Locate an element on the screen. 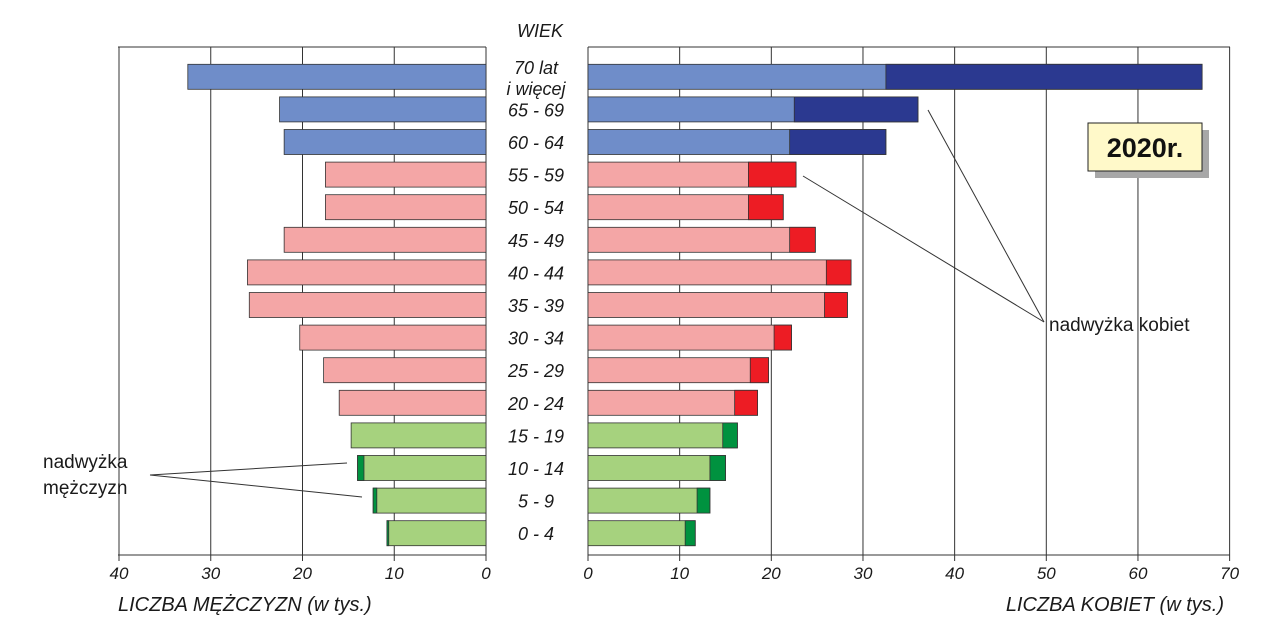 This screenshot has width=1272, height=623. age-label-0-line-0: 70 lat is located at coordinates (536, 68).